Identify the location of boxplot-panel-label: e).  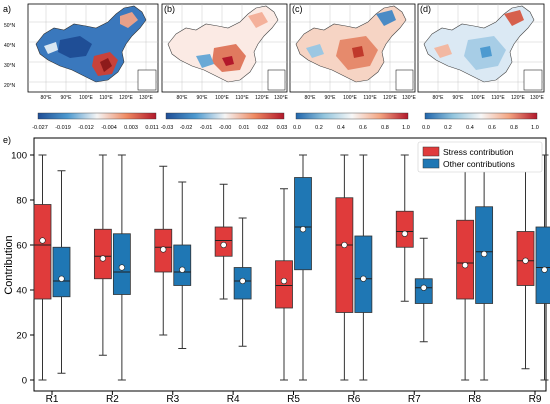
(7, 140).